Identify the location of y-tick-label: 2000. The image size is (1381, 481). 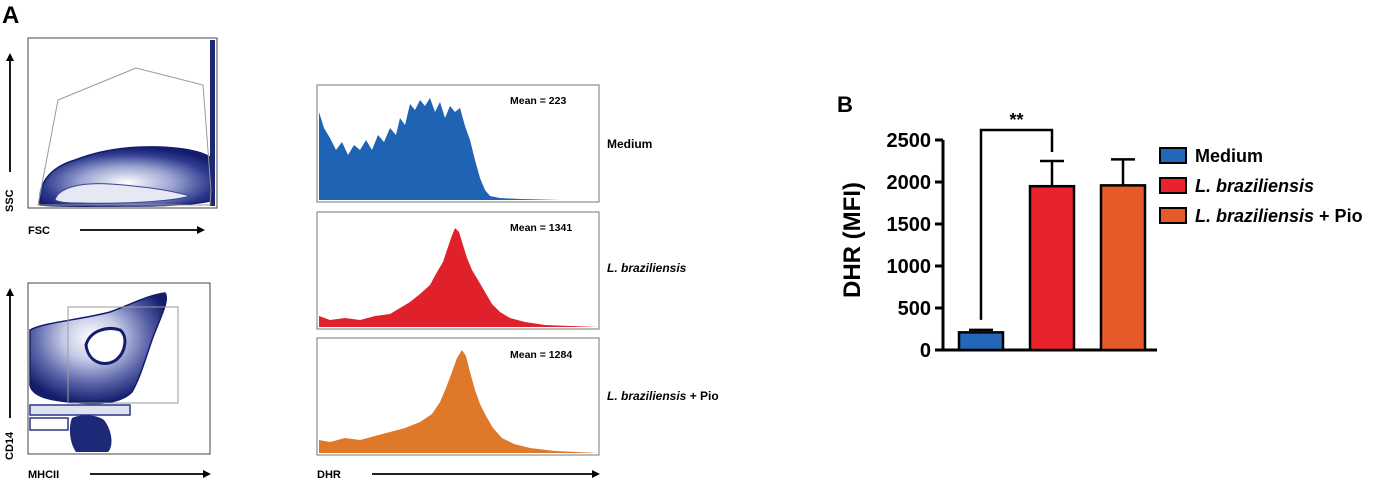
(909, 183).